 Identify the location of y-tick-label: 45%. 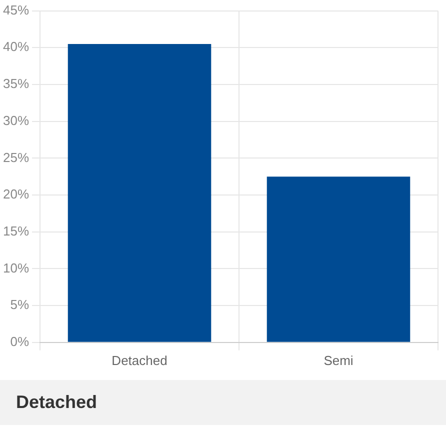
(16, 10).